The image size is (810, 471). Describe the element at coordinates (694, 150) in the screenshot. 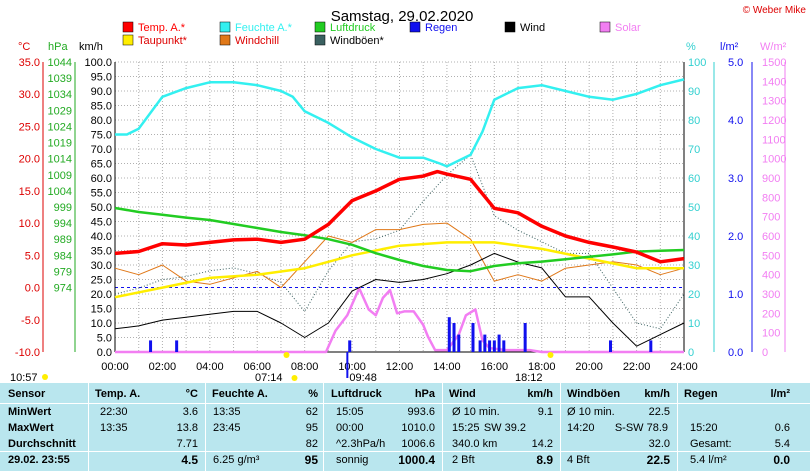

I see `humidity-tick-label: 70` at that location.